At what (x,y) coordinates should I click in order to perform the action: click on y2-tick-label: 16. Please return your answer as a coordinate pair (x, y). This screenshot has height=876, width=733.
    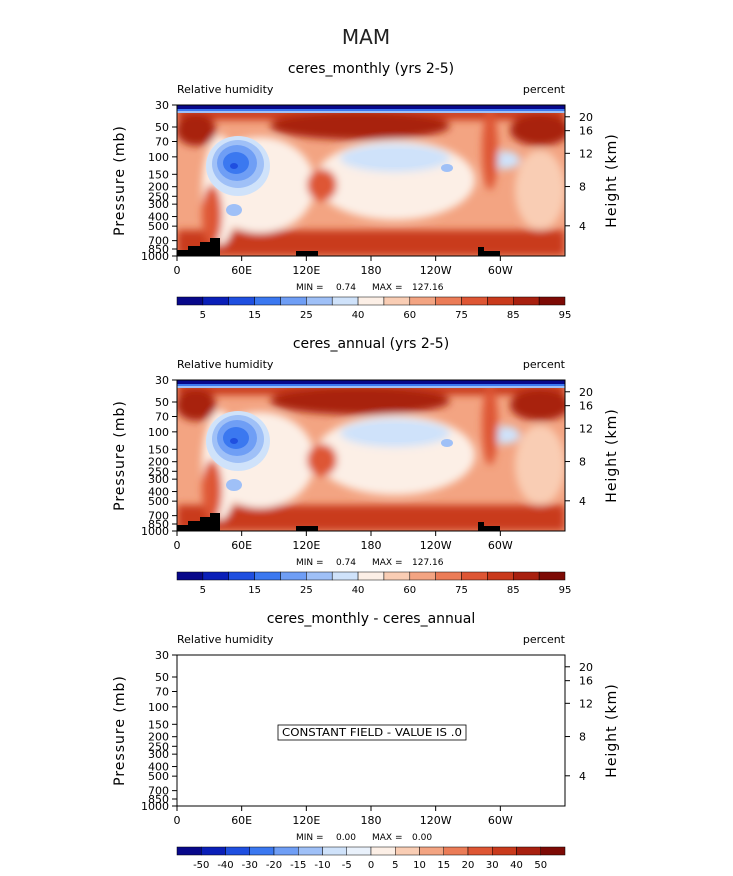
    Looking at the image, I should click on (586, 406).